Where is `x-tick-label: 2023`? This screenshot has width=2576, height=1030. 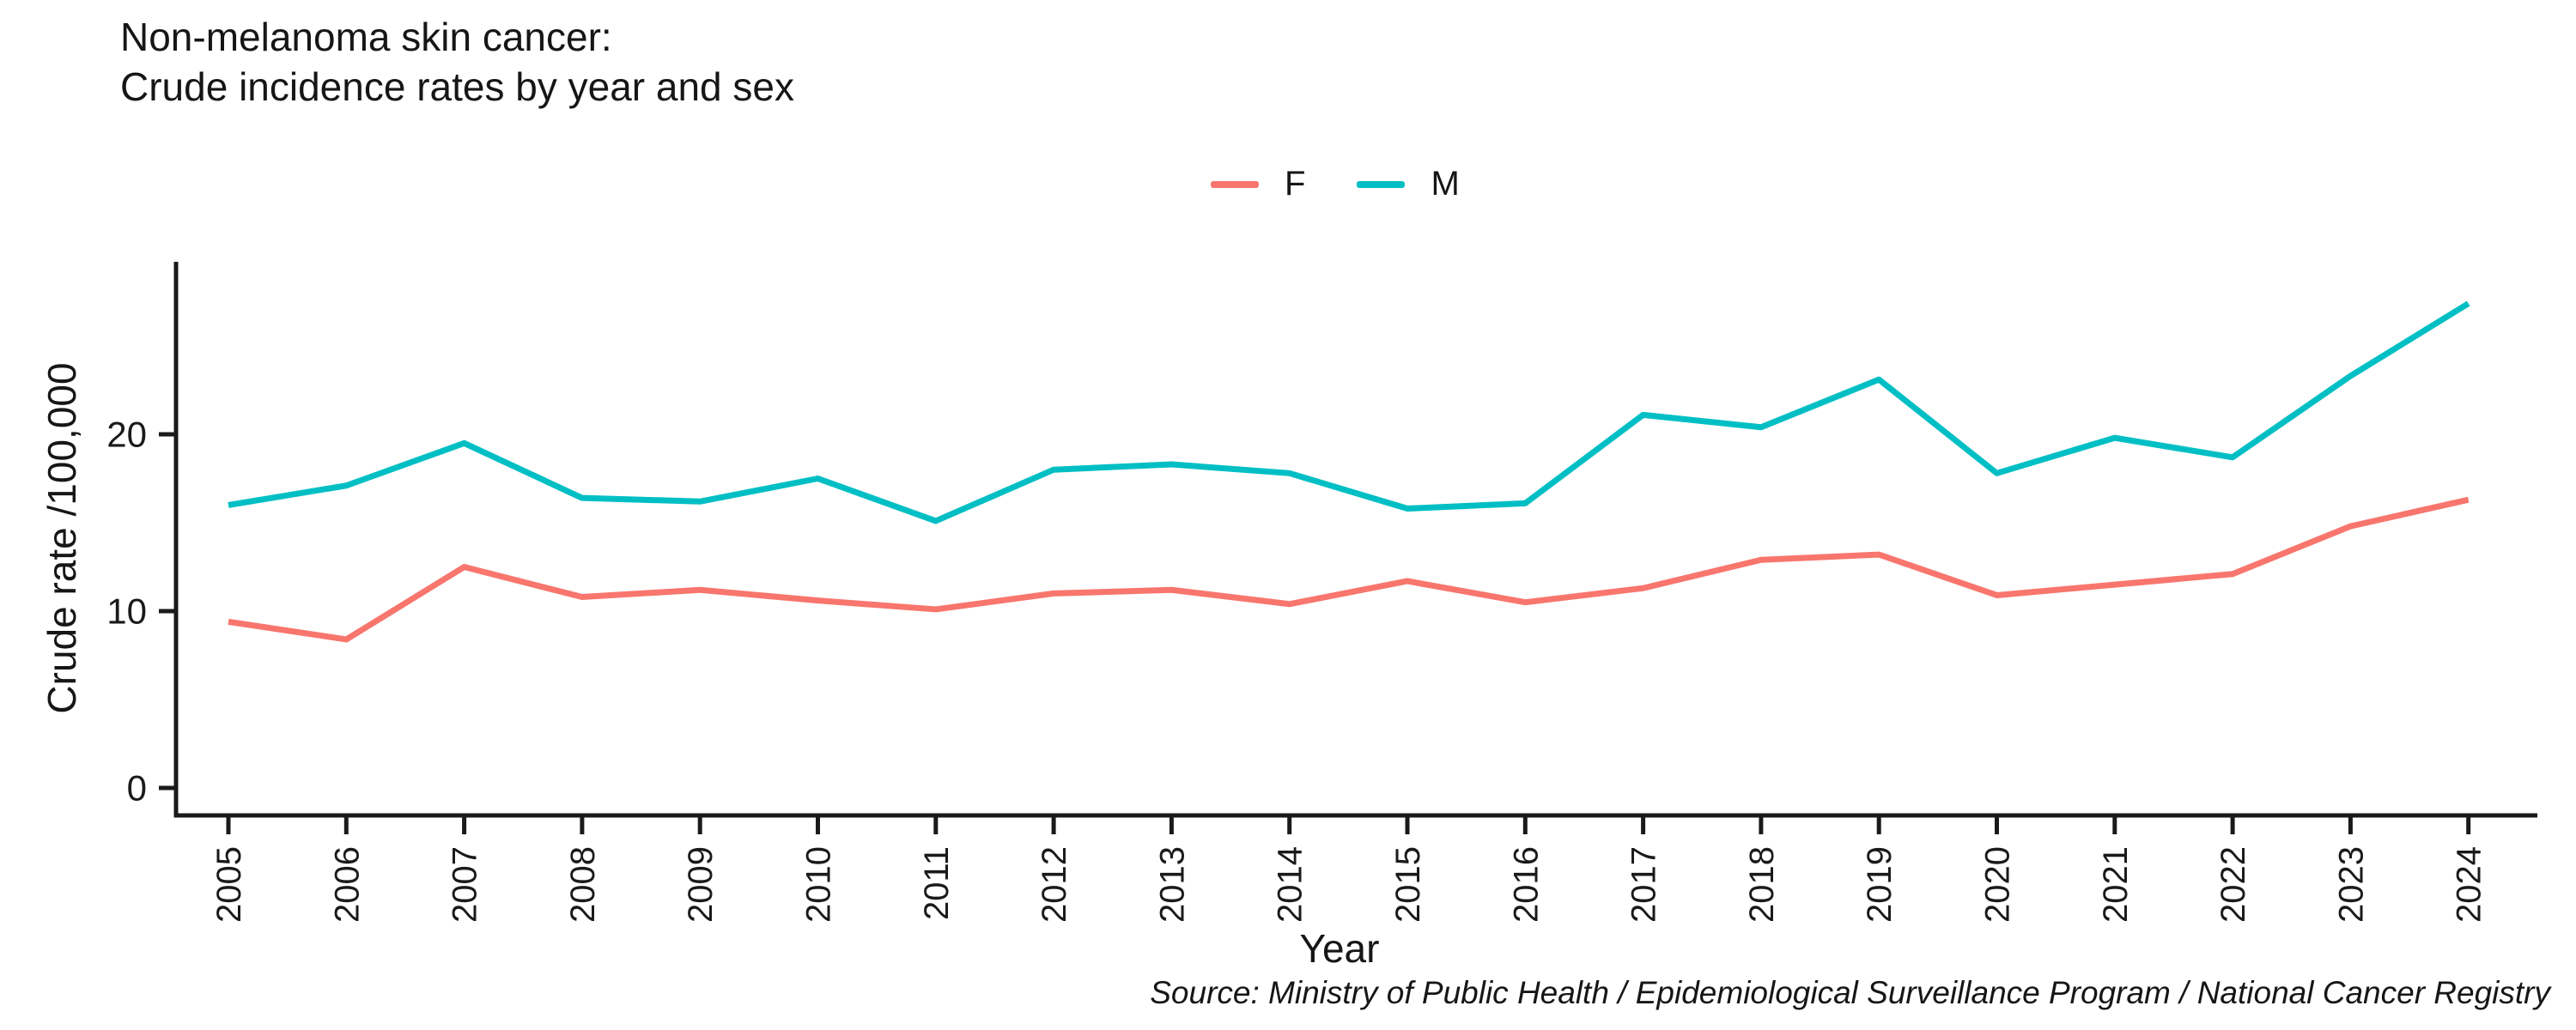 x-tick-label: 2023 is located at coordinates (2351, 884).